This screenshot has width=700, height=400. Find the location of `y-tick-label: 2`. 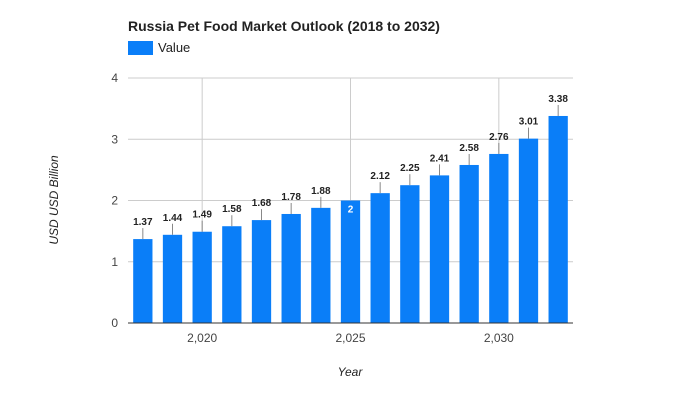

y-tick-label: 2 is located at coordinates (114, 201).